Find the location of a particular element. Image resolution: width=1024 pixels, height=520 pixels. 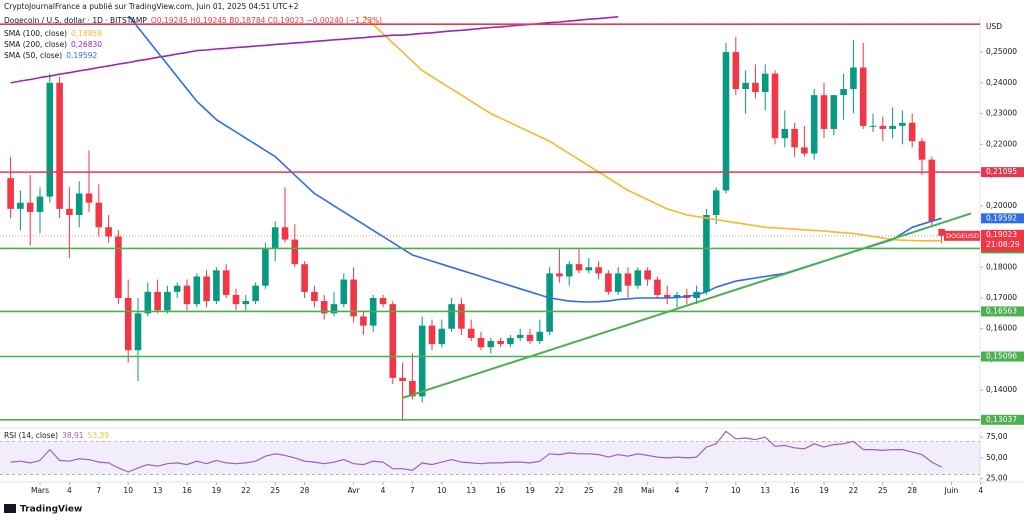

level-label: 0,13037 is located at coordinates (1001, 419).